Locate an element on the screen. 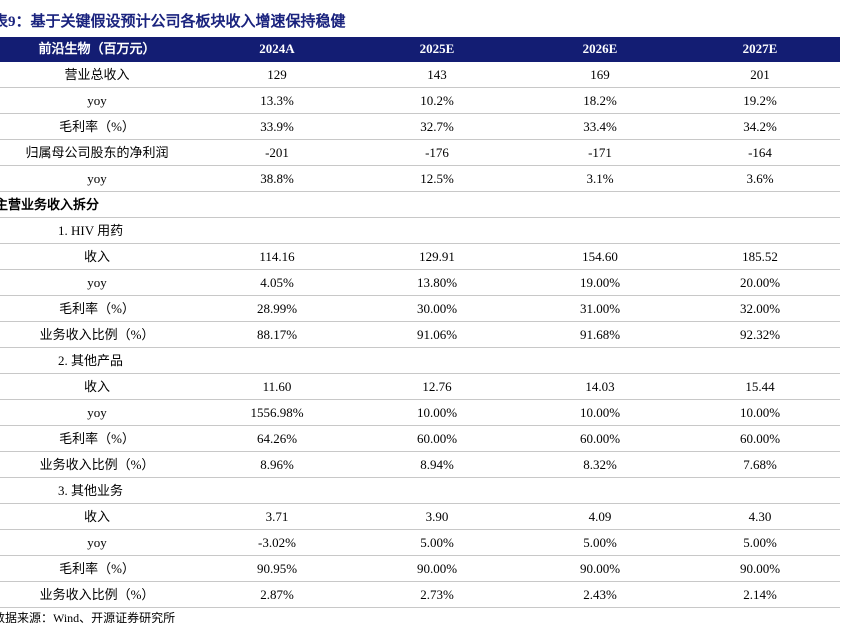 This screenshot has height=623, width=859. cell: 19.2% is located at coordinates (760, 100).